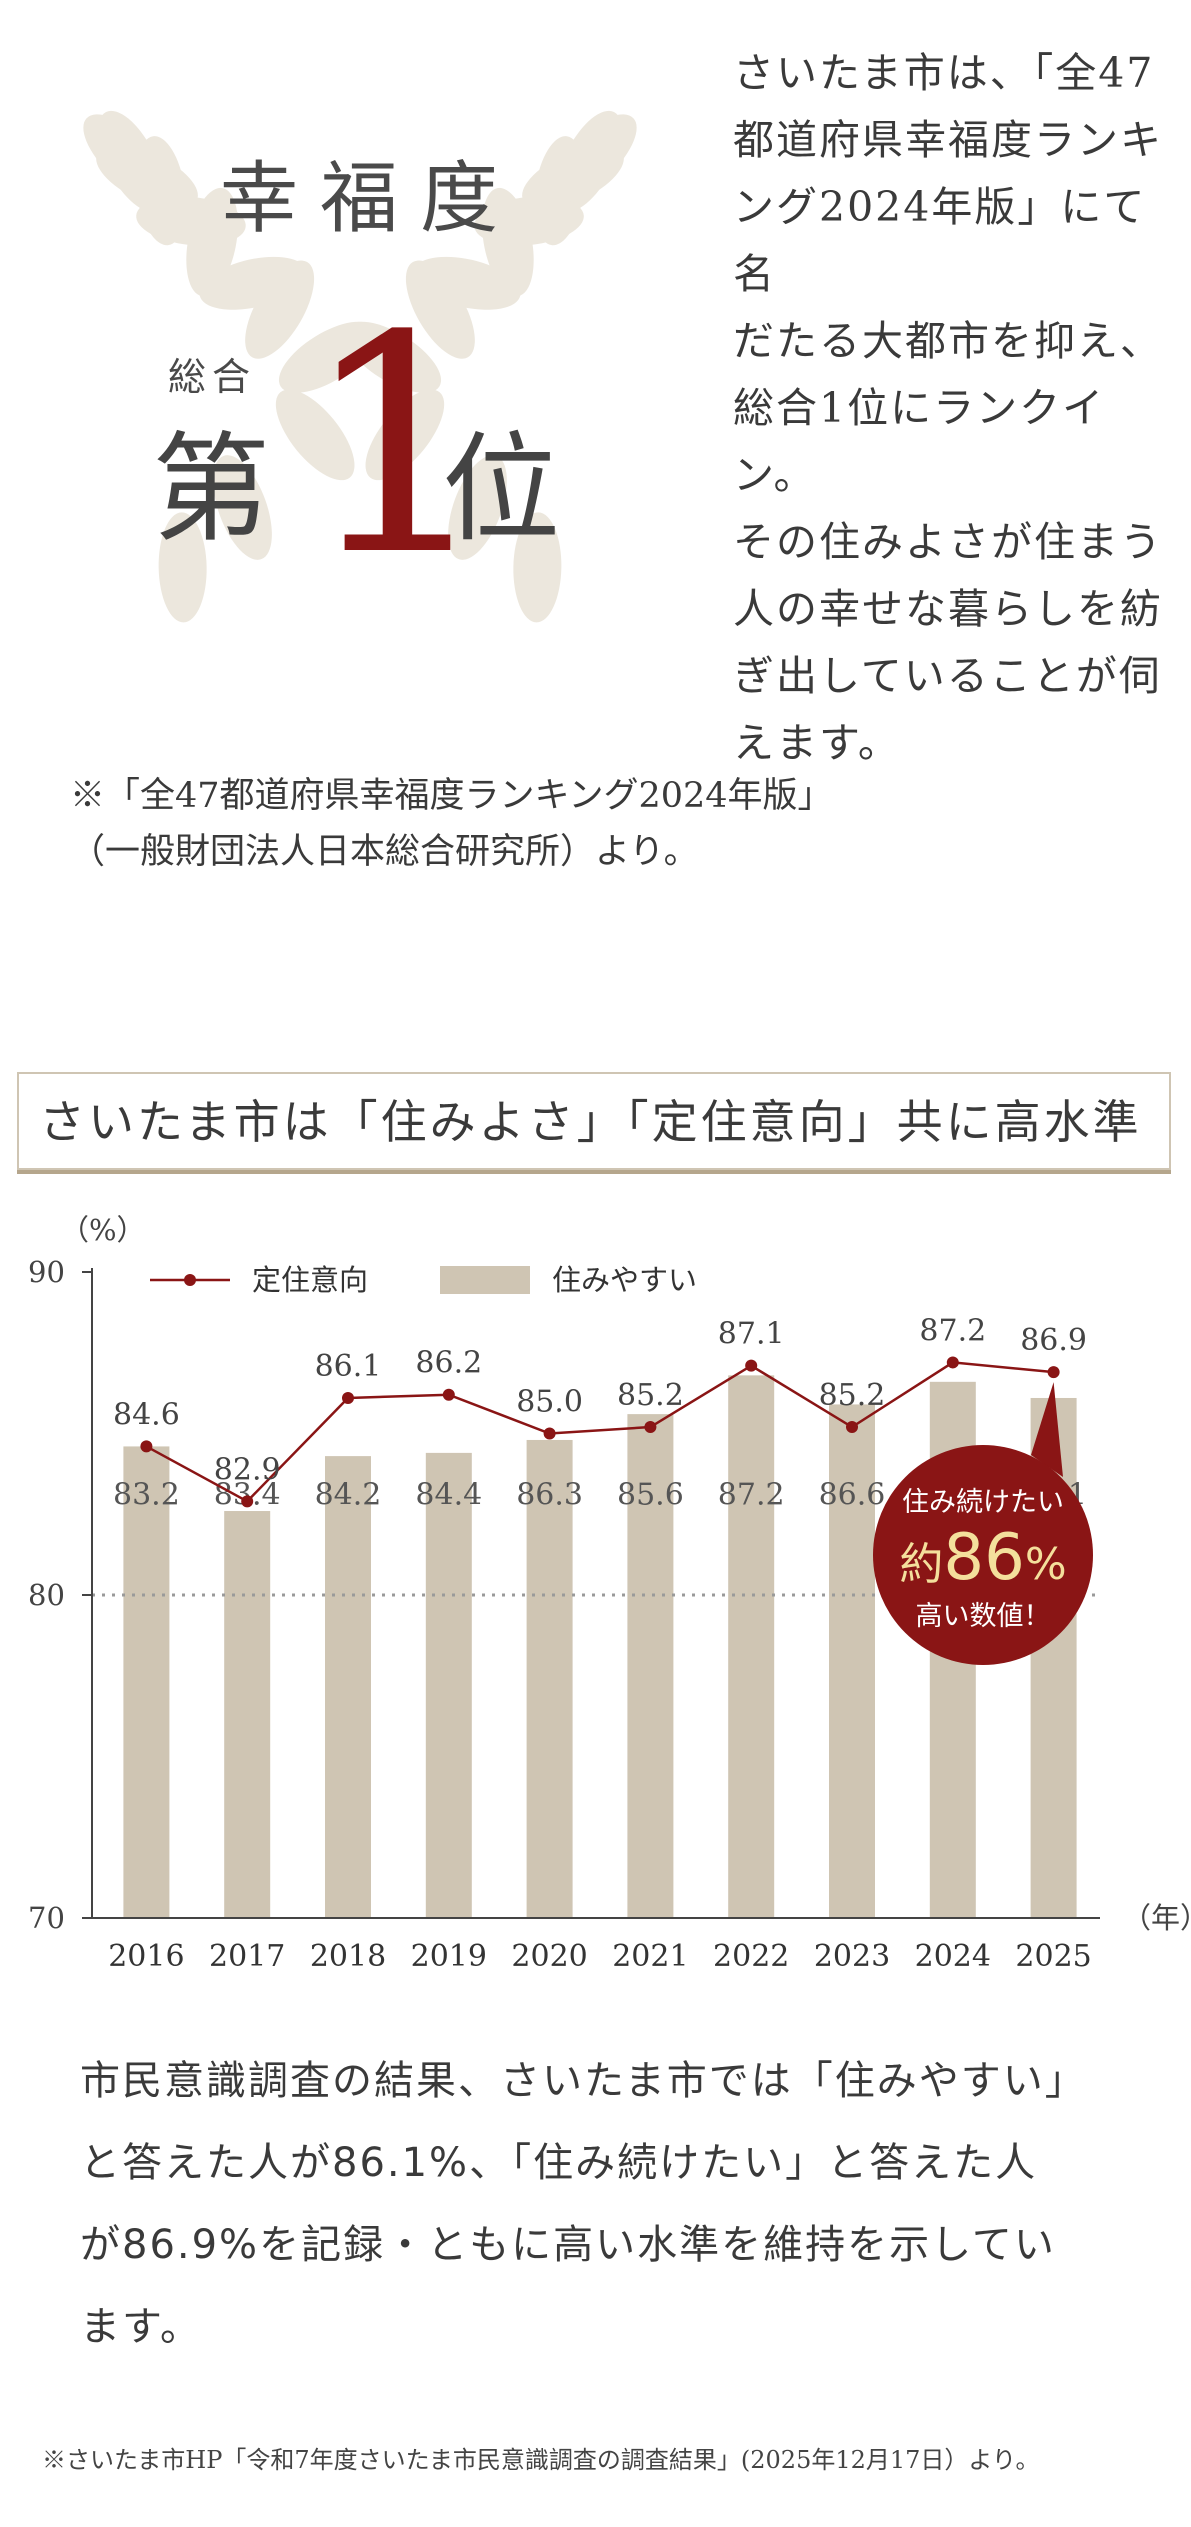  Describe the element at coordinates (1046, 1564) in the screenshot. I see `callout-unit: %` at that location.